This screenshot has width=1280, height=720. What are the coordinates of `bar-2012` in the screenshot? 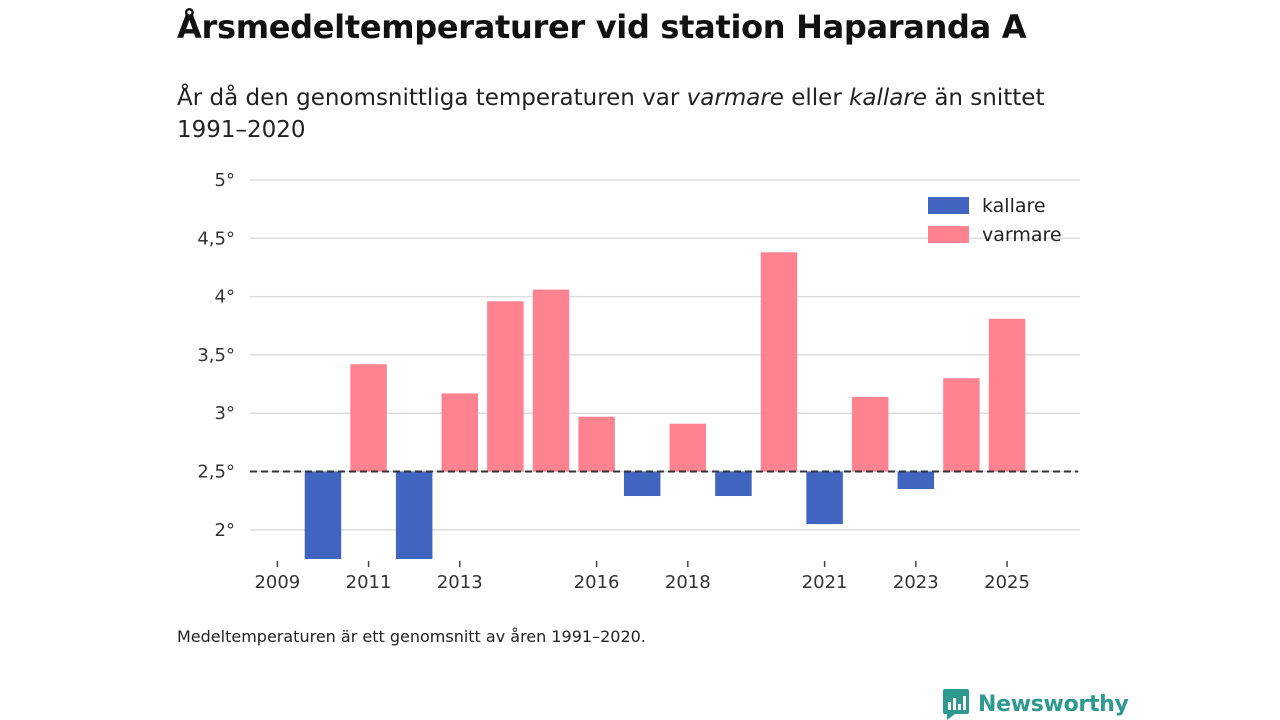 It's located at (414, 515).